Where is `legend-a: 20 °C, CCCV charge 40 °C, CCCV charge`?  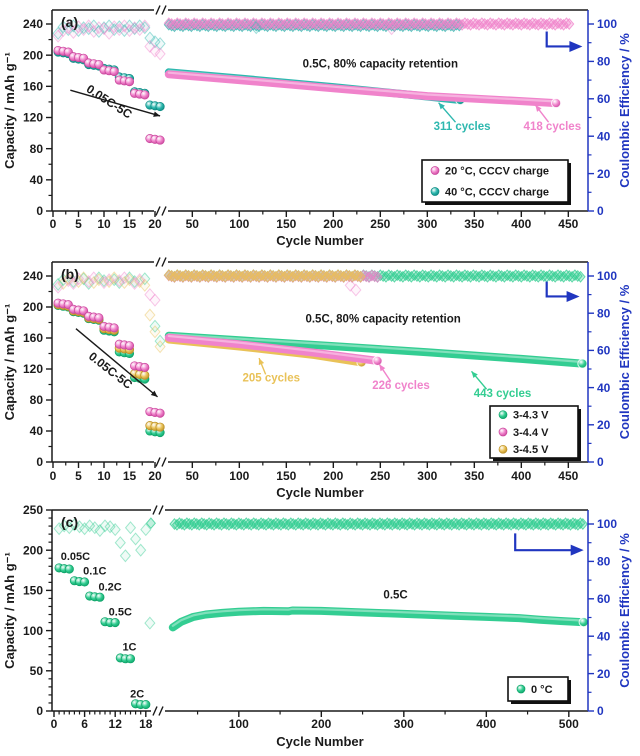 legend-a: 20 °C, CCCV charge 40 °C, CCCV charge is located at coordinates (496, 182).